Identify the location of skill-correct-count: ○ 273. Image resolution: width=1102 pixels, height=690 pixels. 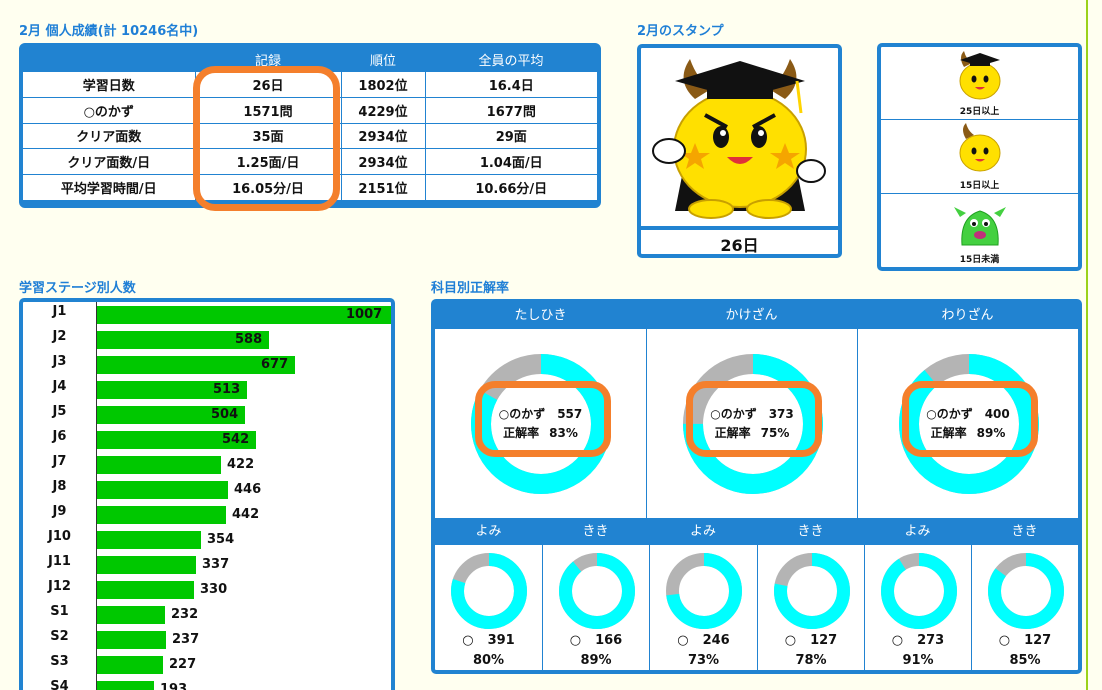
(918, 640).